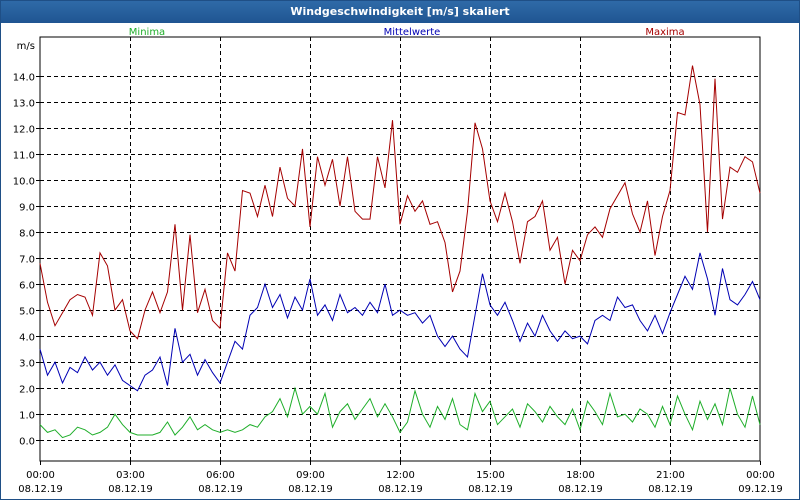  Describe the element at coordinates (670, 475) in the screenshot. I see `x-tick-time: 21:00` at that location.